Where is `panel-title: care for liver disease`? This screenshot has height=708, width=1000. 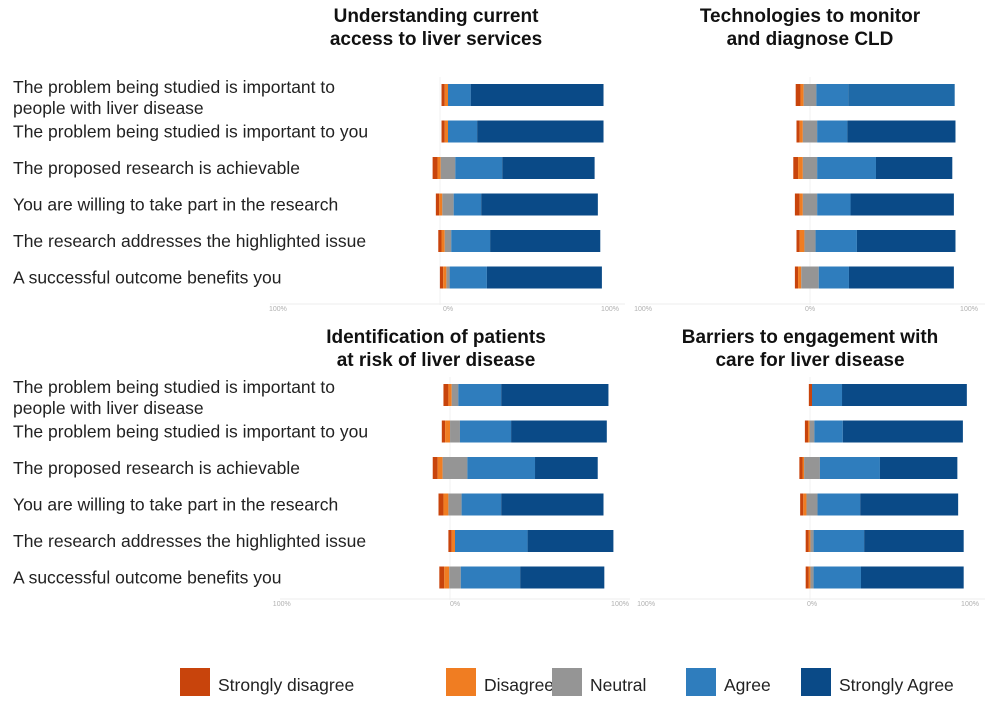
panel-title: care for liver disease is located at coordinates (809, 360).